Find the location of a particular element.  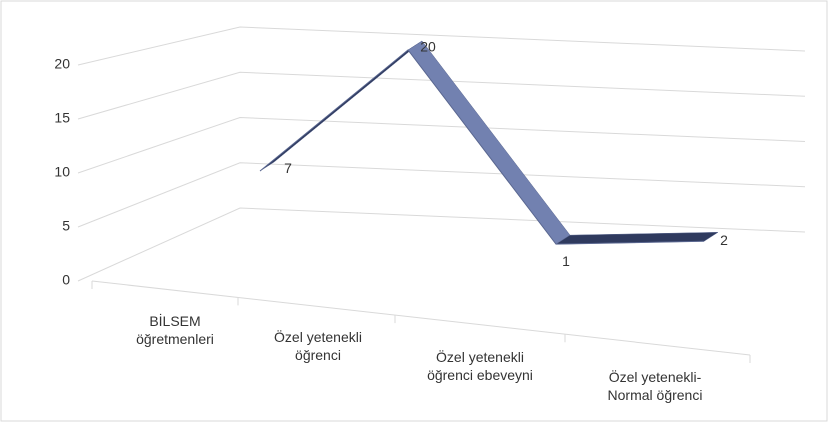

x-tick-label: BİLSEM öğretmenleri is located at coordinates (175, 330).